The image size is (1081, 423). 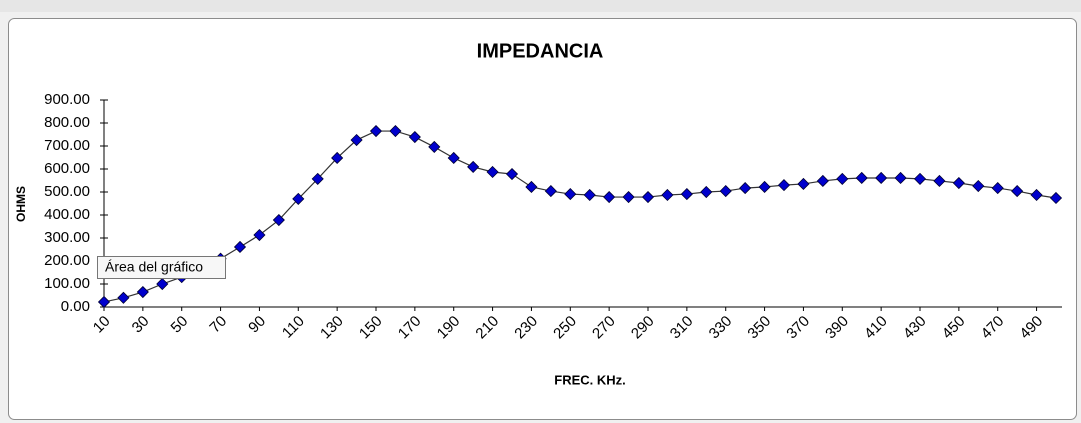 What do you see at coordinates (67, 283) in the screenshot?
I see `y-tick-label: 100.00` at bounding box center [67, 283].